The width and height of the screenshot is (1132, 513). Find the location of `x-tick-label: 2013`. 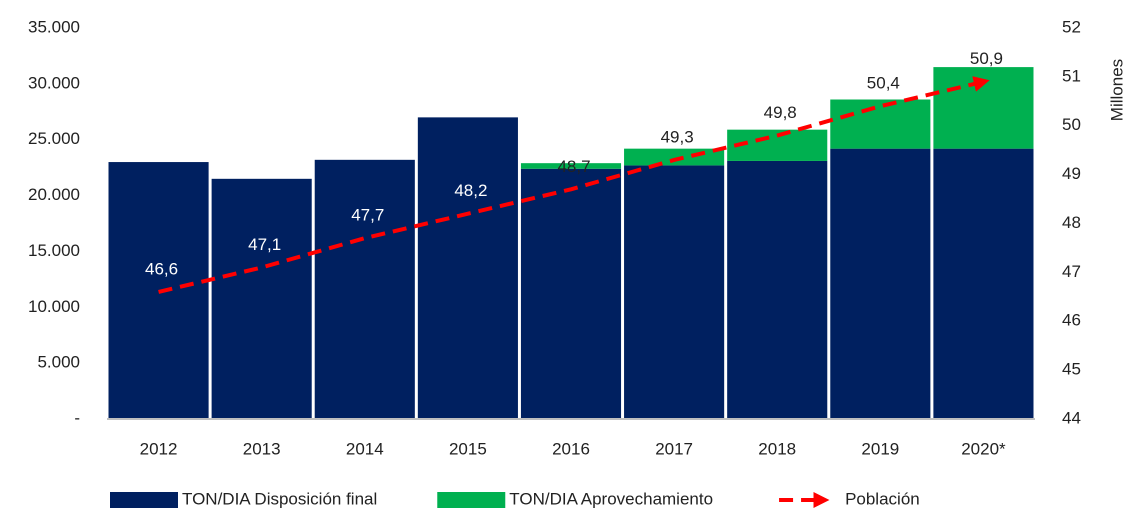

x-tick-label: 2013 is located at coordinates (262, 448).